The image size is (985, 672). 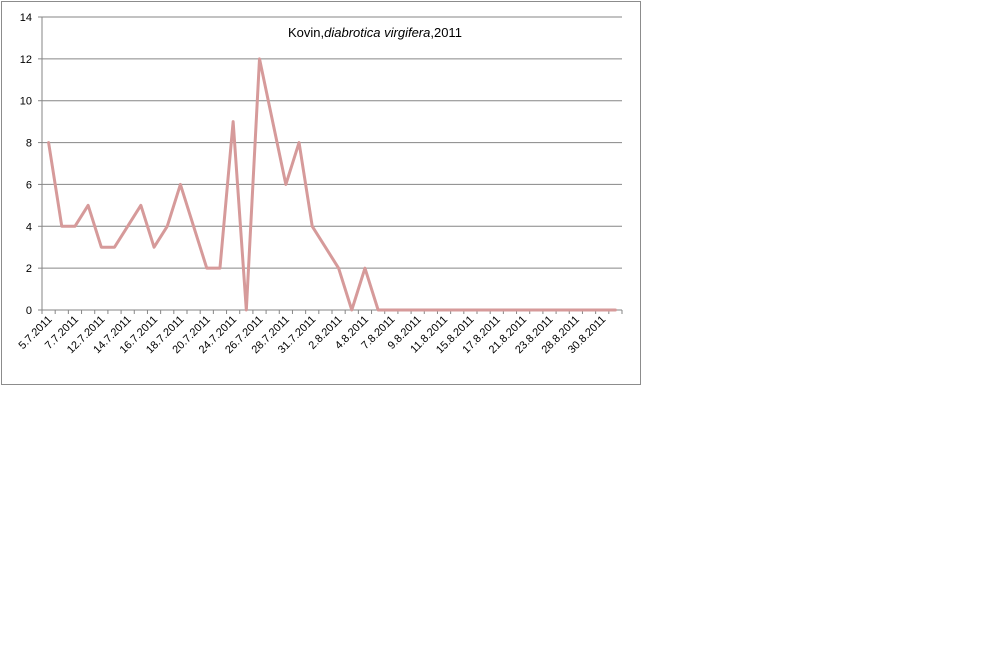 What do you see at coordinates (29, 311) in the screenshot?
I see `y-tick-label: 0` at bounding box center [29, 311].